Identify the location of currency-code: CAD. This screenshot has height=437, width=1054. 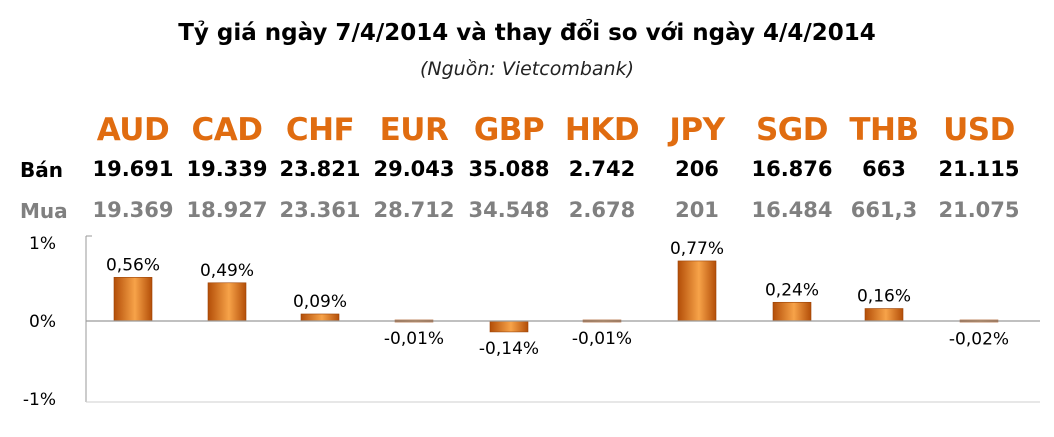
(227, 130).